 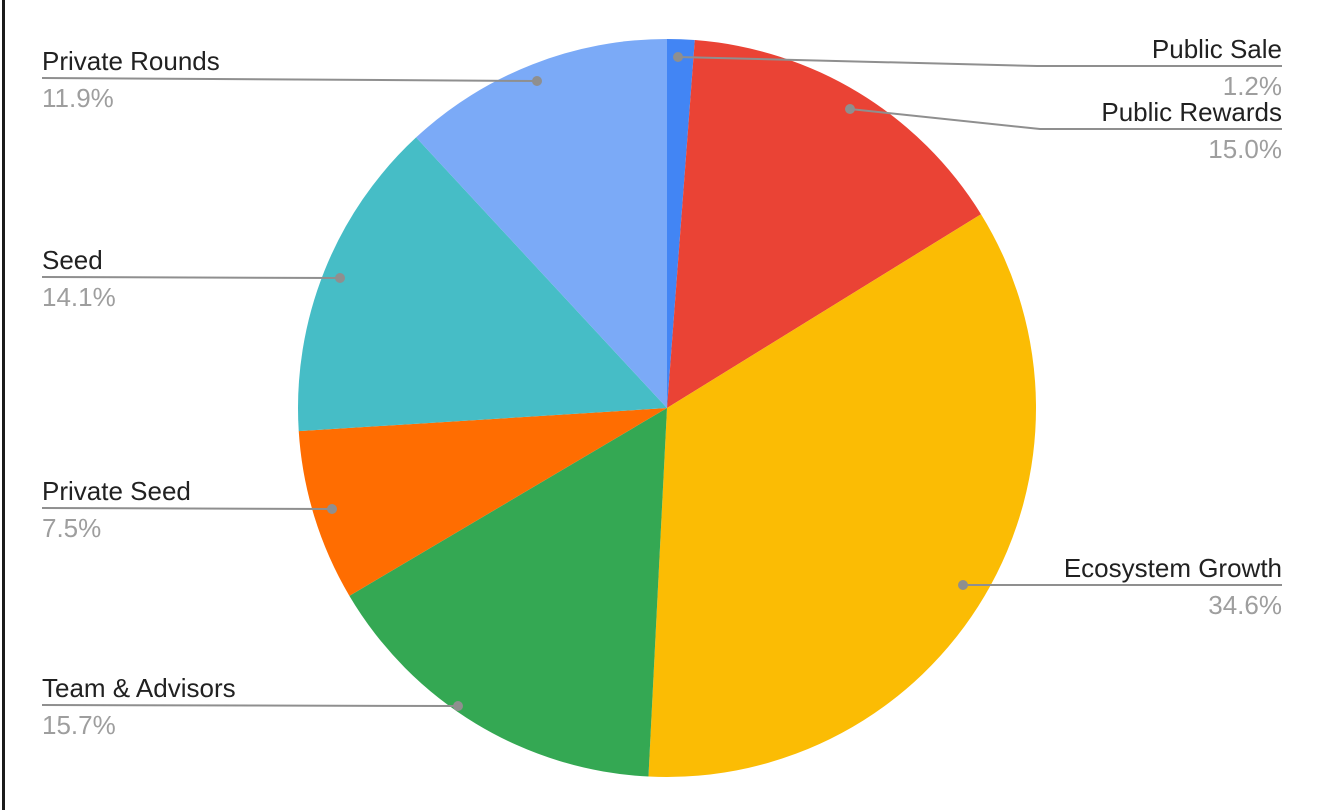 What do you see at coordinates (1245, 605) in the screenshot?
I see `slice-percent-ecosystem-growth: 34.6%` at bounding box center [1245, 605].